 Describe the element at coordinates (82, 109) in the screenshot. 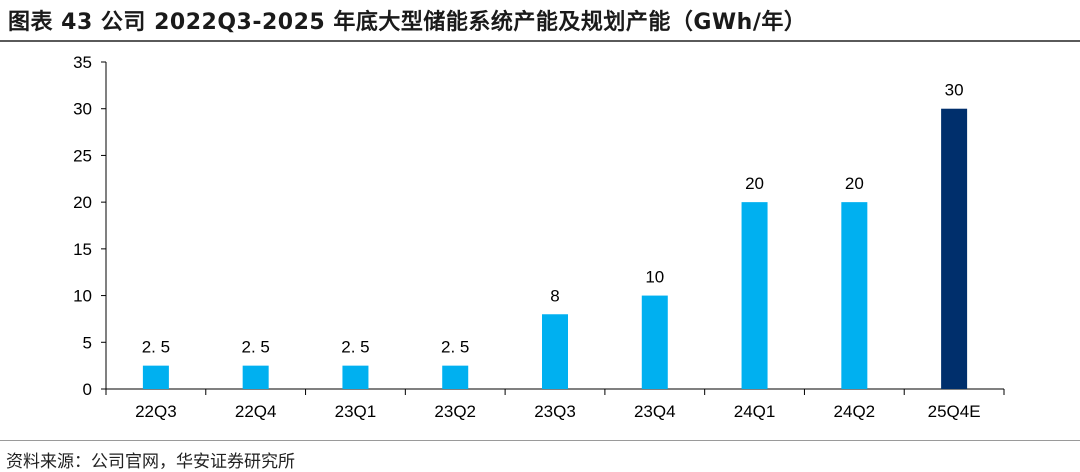

I see `y-tick-label: 30` at that location.